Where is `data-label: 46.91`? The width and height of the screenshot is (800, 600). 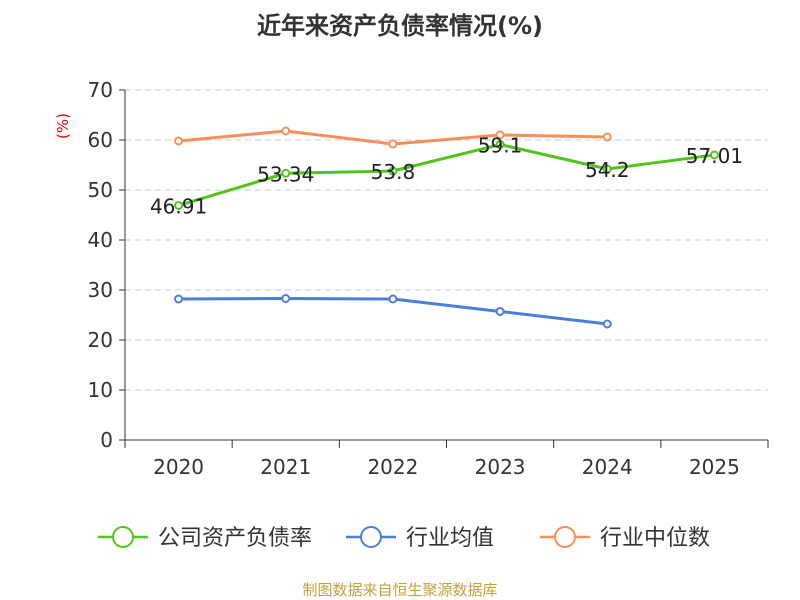
data-label: 46.91 is located at coordinates (178, 206).